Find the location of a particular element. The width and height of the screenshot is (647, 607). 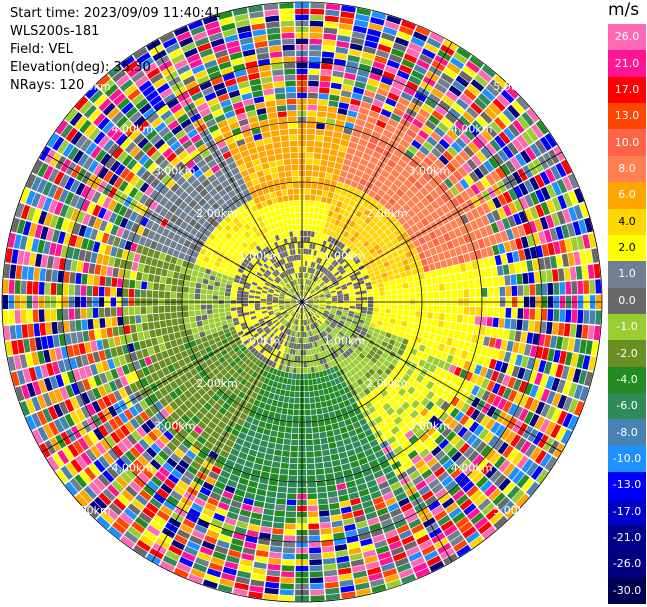

nrays-text: NRays: 120 is located at coordinates (47, 85).